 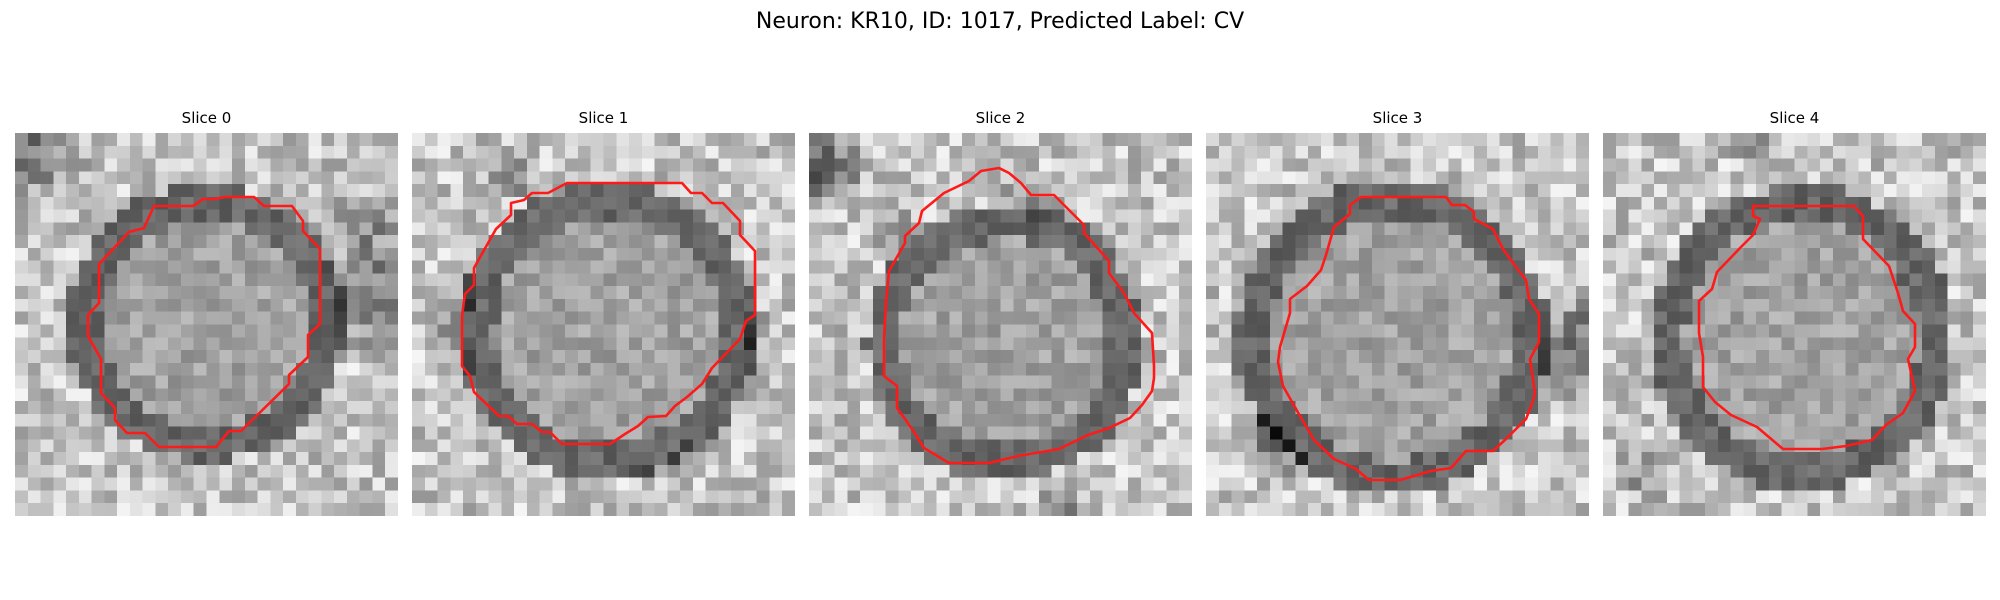 What do you see at coordinates (1000, 118) in the screenshot?
I see `slice-title: Slice 2` at bounding box center [1000, 118].